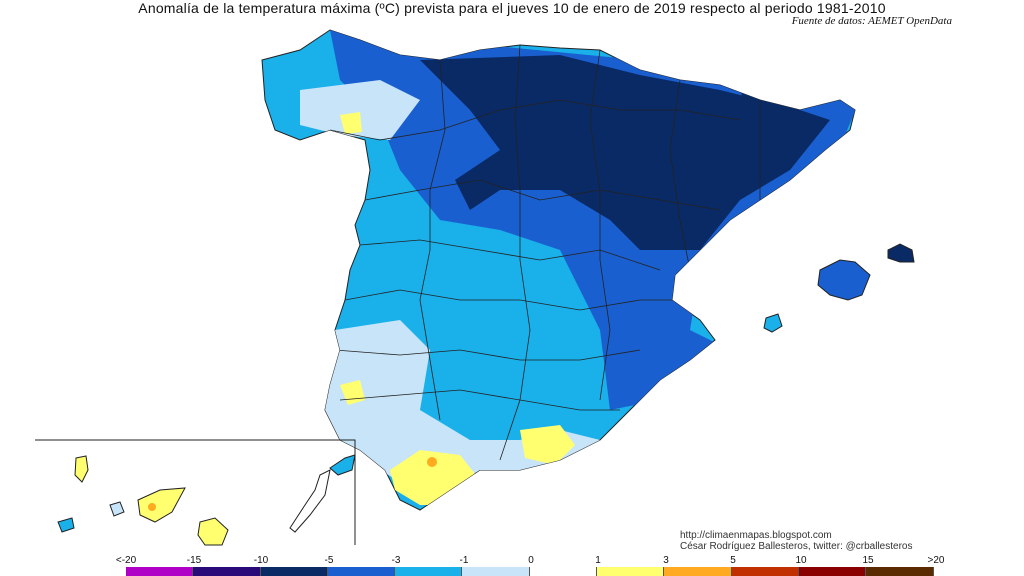  Describe the element at coordinates (801, 560) in the screenshot. I see `legend-label: 10` at that location.